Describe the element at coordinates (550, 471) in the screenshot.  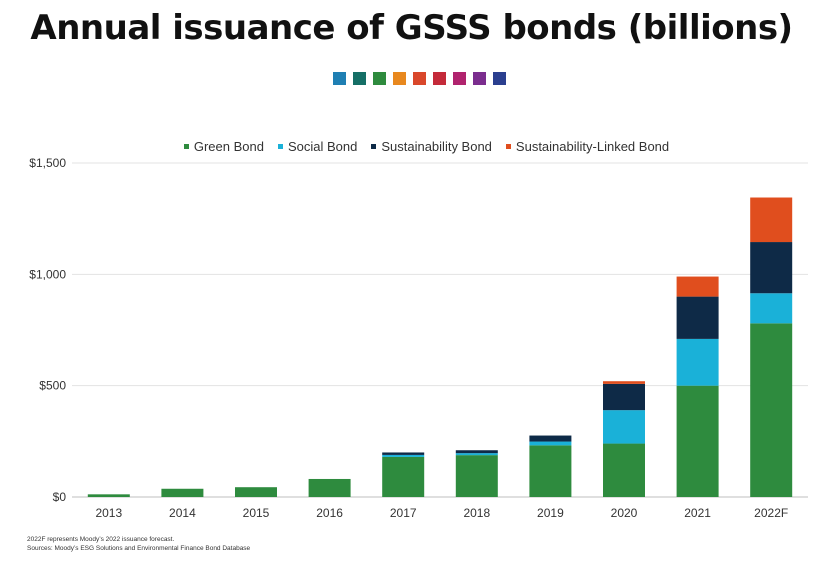
I see `bar-green-bond-2019` at that location.